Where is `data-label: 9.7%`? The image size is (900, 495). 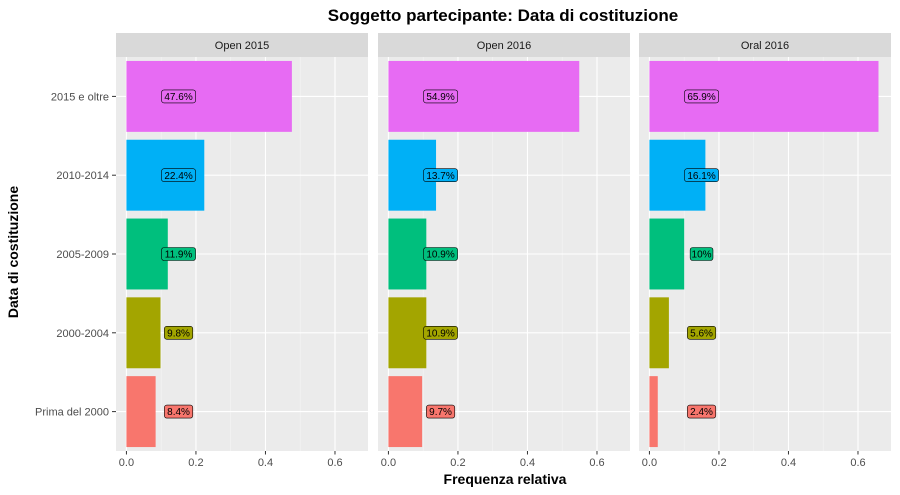 data-label: 9.7% is located at coordinates (440, 412).